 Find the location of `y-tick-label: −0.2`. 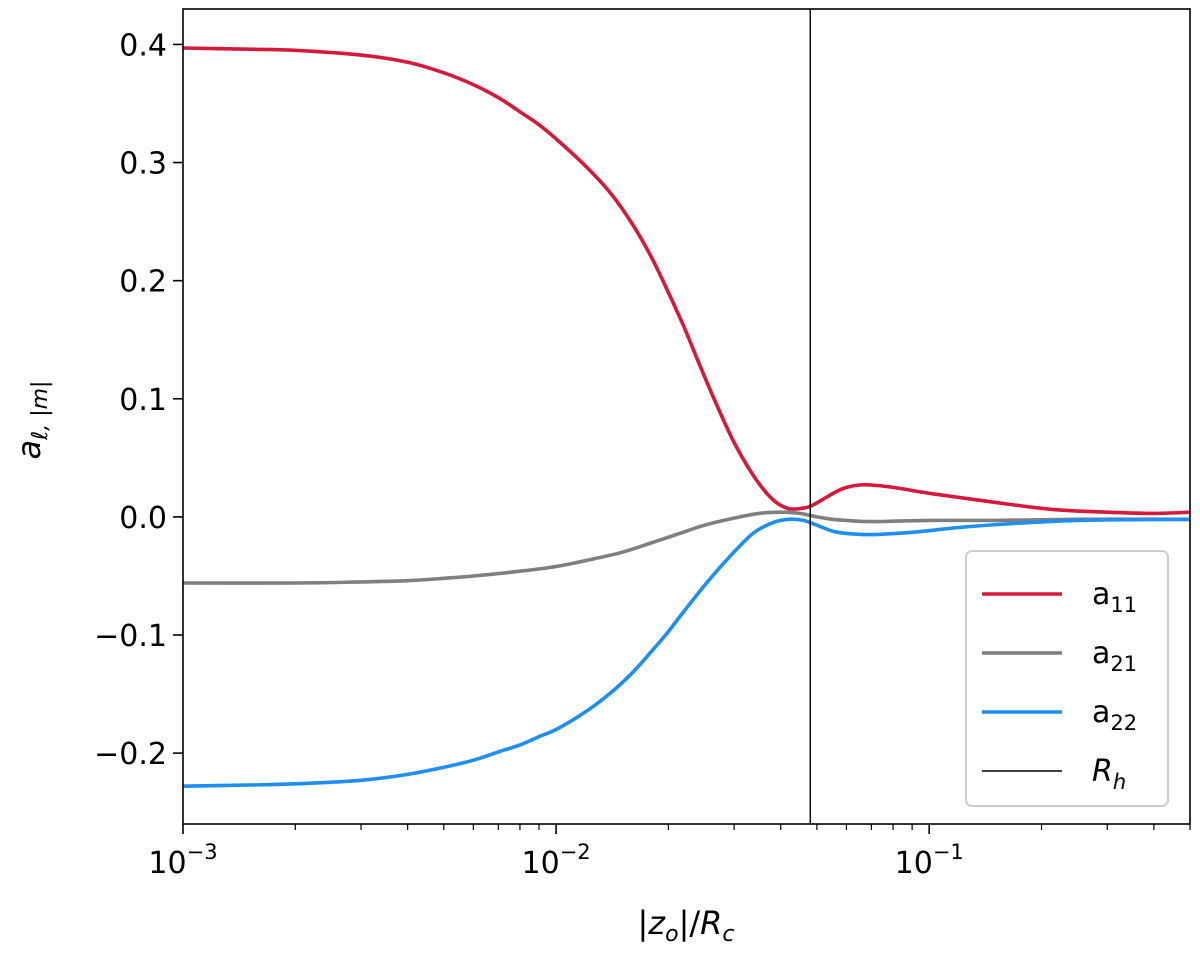

y-tick-label: −0.2 is located at coordinates (130, 754).